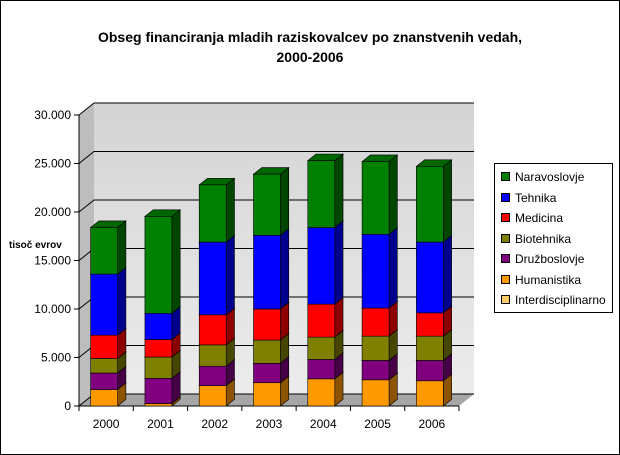  I want to click on legend-item: Tehnika, so click(528, 201).